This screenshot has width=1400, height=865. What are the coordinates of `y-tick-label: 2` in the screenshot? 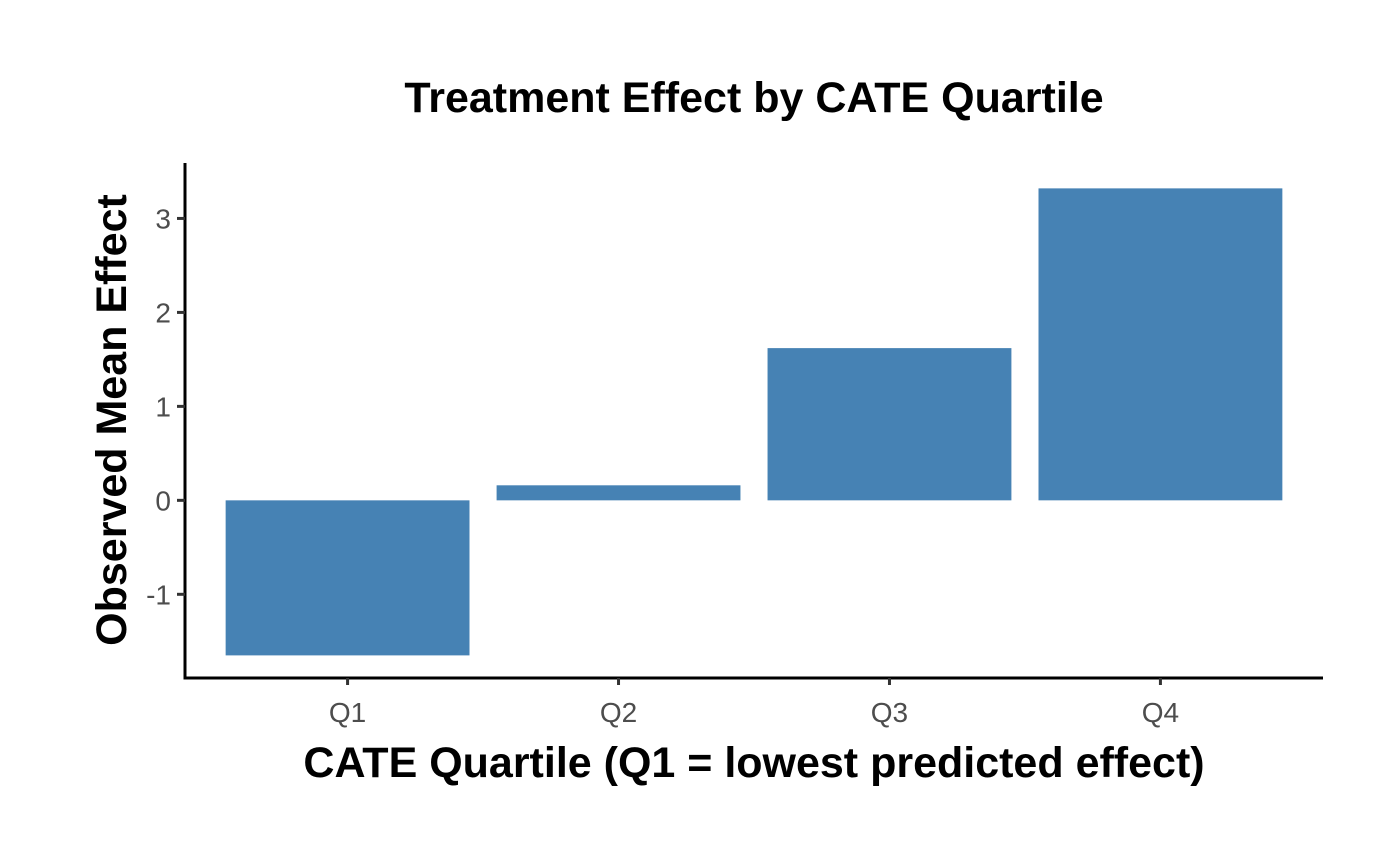 It's located at (163, 312).